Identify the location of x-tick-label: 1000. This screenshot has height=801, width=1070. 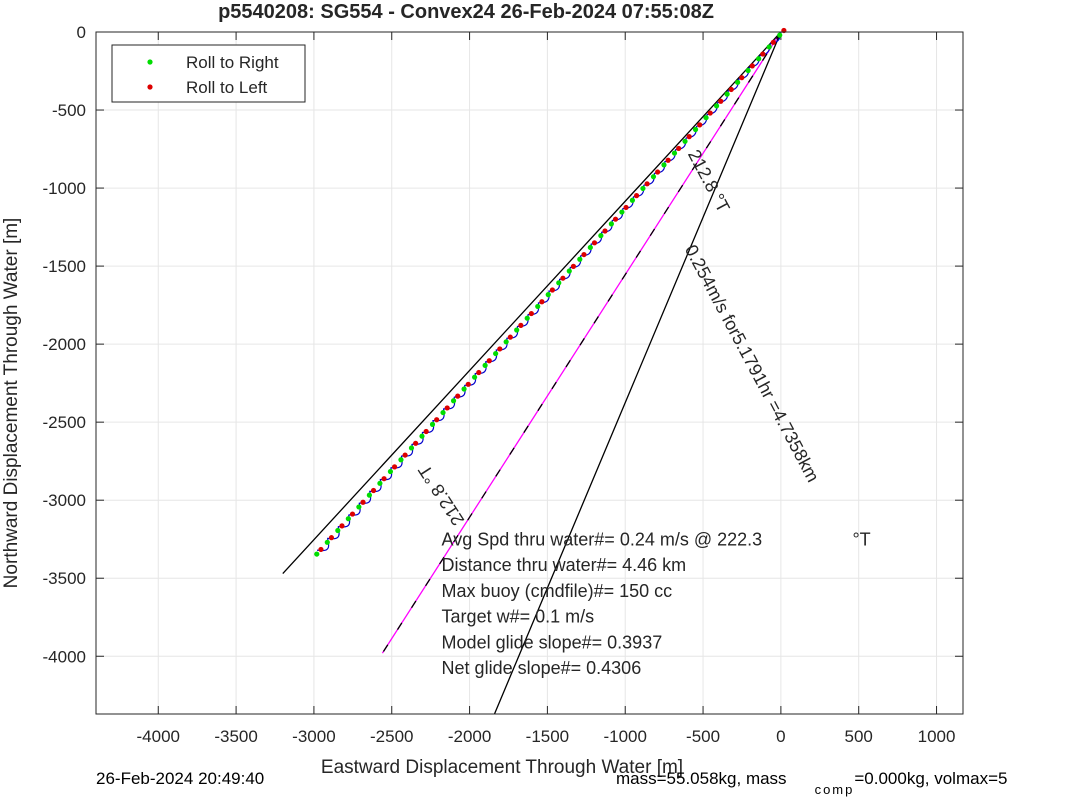
(937, 736).